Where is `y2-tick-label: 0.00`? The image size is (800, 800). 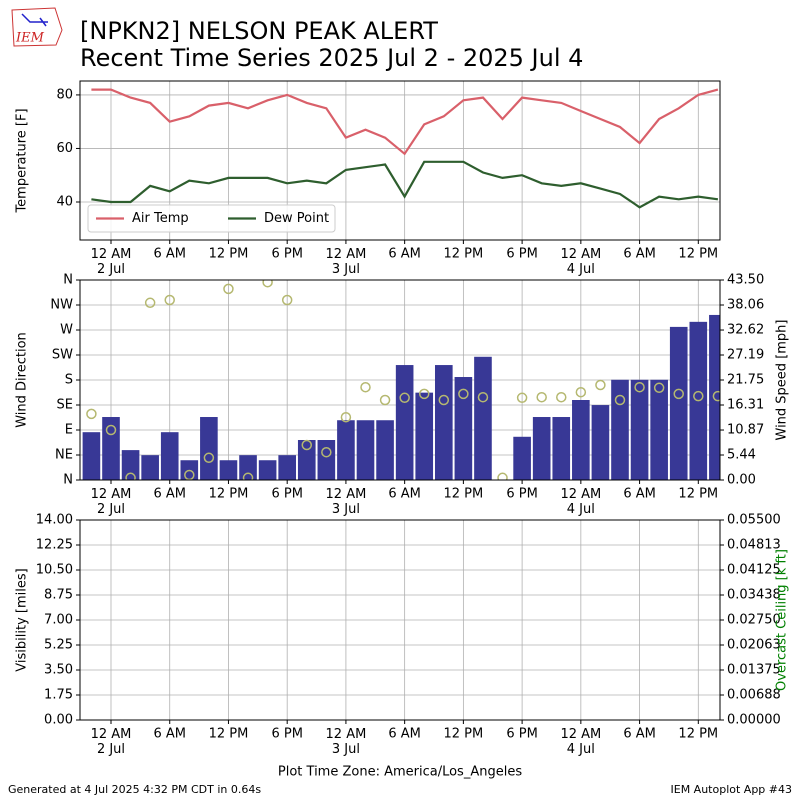
y2-tick-label: 0.00 is located at coordinates (741, 480).